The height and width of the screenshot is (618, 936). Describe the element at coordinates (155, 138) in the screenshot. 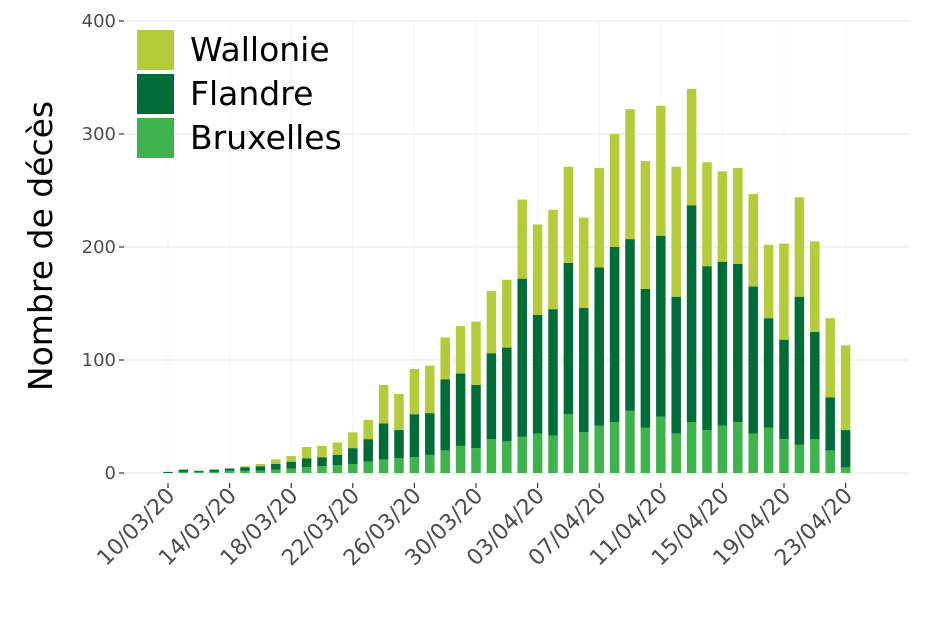

I see `legend-swatch-bruxelles` at that location.